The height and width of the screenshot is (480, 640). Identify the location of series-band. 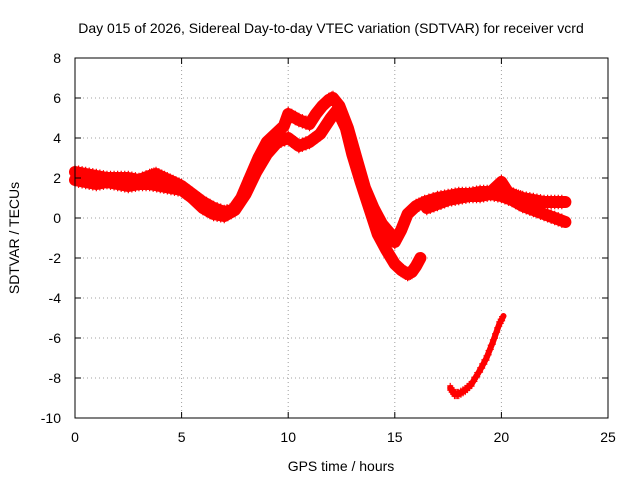
(496, 208).